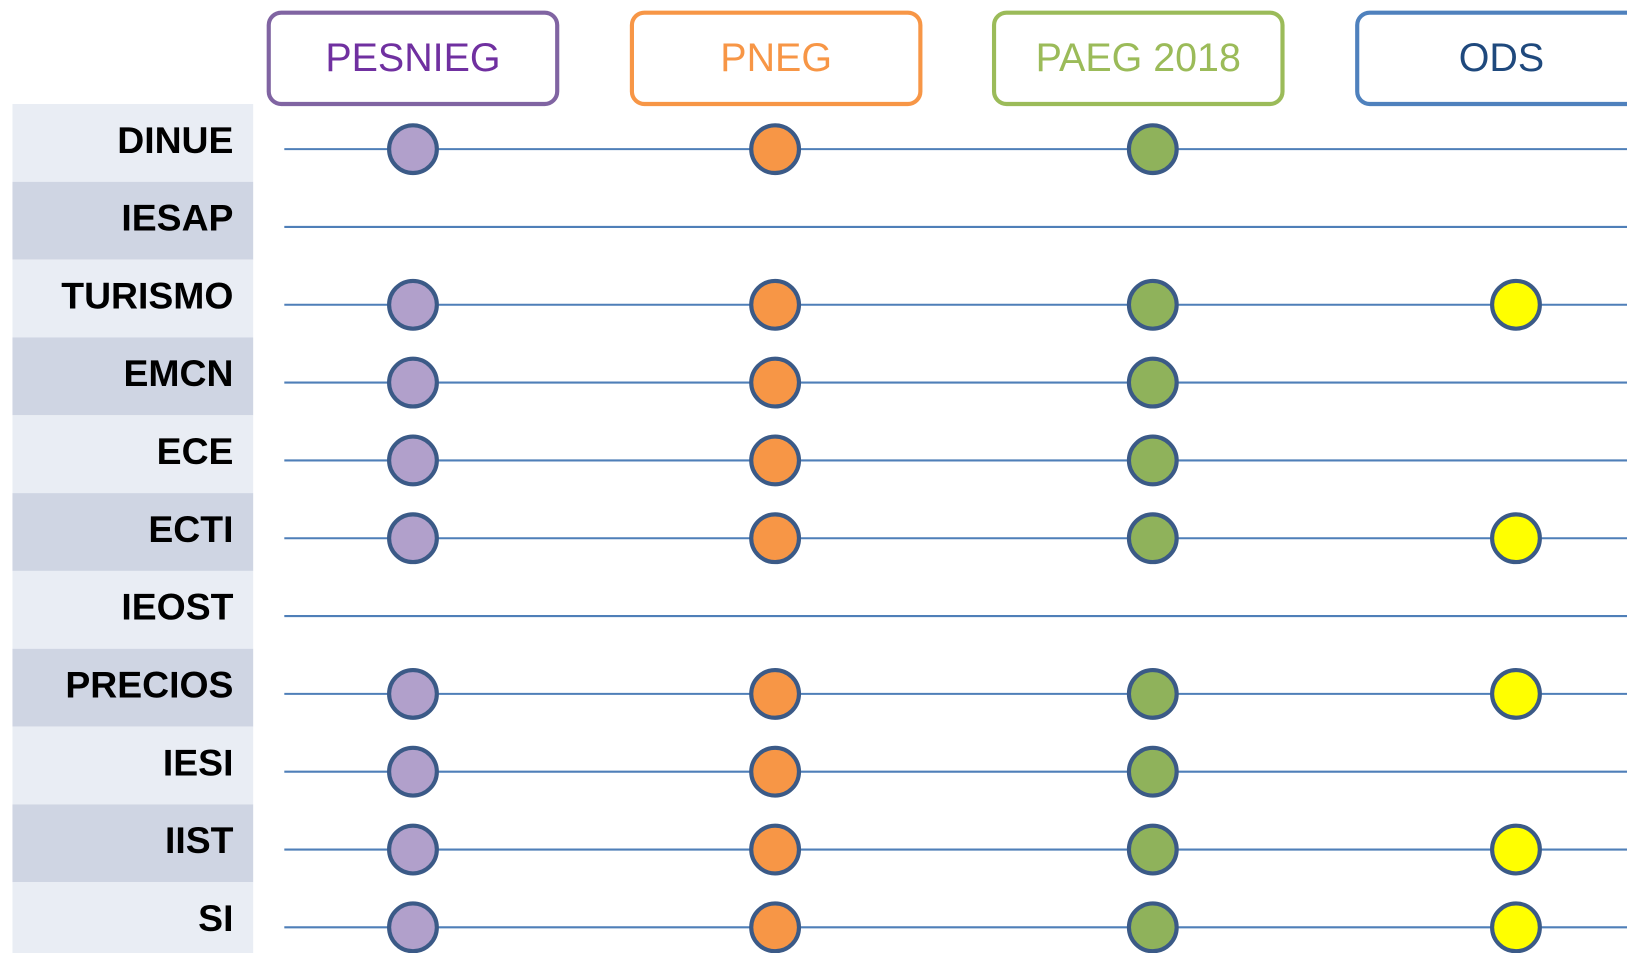 The width and height of the screenshot is (1627, 953). Describe the element at coordinates (177, 607) in the screenshot. I see `row-label: IEOST` at that location.